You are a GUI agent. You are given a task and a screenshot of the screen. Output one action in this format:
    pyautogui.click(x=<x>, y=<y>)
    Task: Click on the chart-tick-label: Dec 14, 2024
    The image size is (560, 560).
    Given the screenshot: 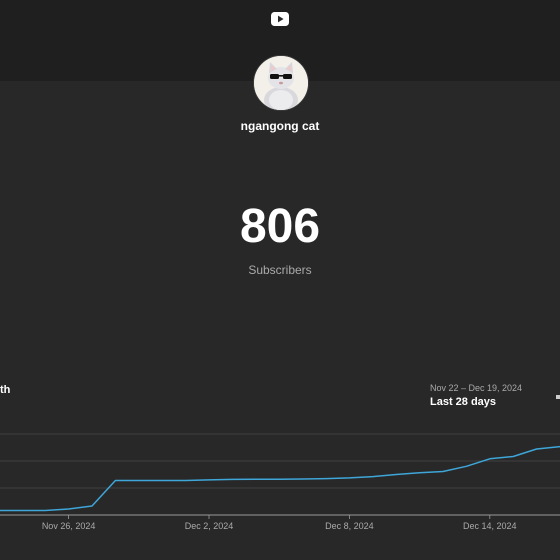 What is the action you would take?
    pyautogui.click(x=490, y=526)
    